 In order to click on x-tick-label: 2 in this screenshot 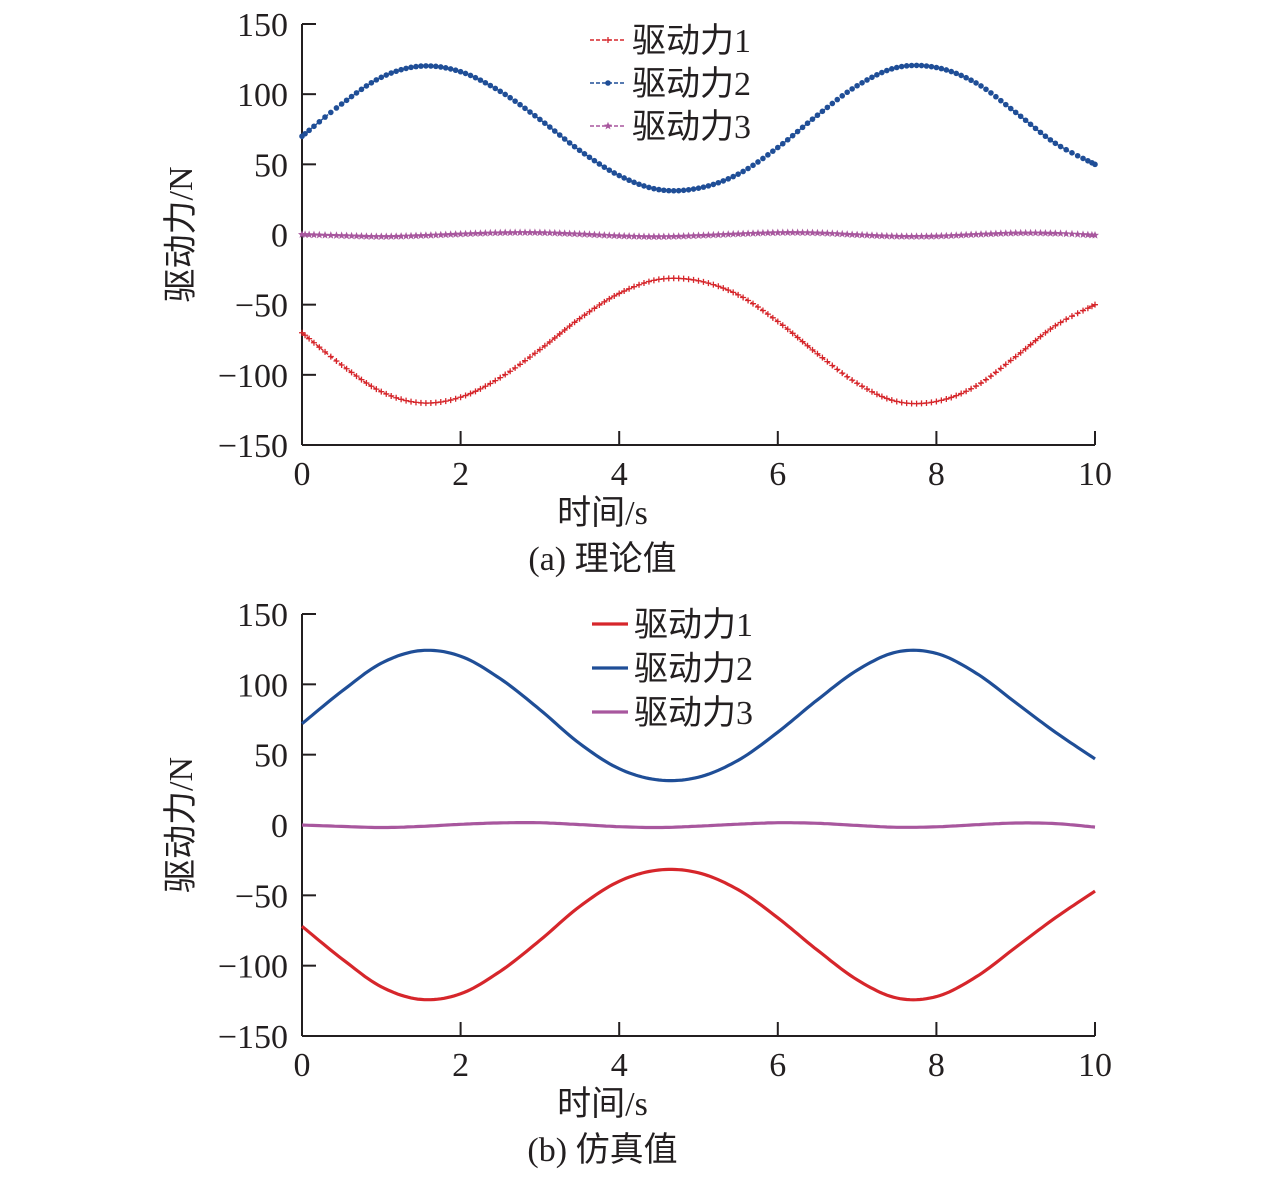, I will do `click(460, 1065)`.